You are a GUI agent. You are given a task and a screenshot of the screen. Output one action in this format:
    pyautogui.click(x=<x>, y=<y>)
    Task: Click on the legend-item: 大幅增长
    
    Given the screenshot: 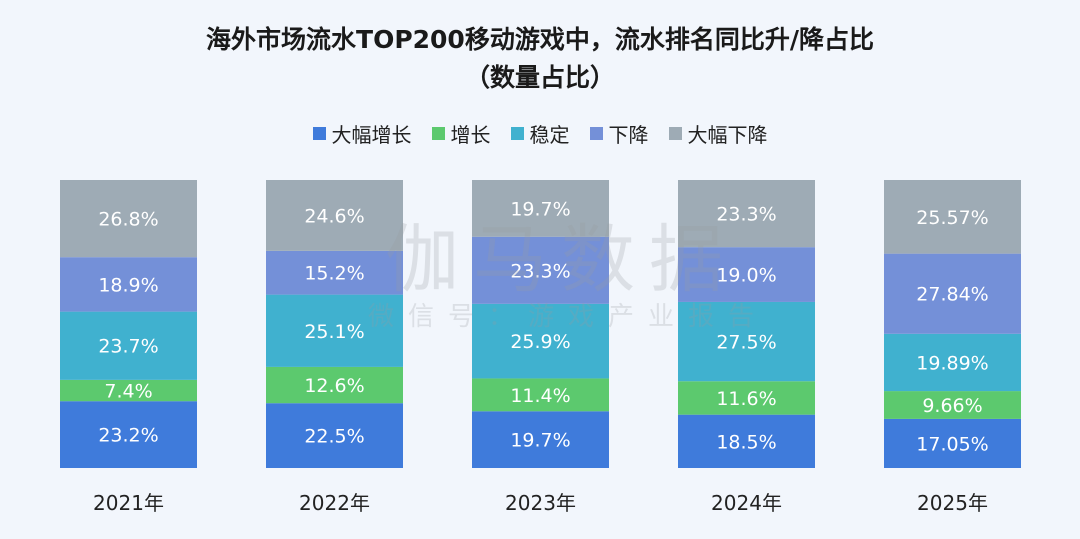 What is the action you would take?
    pyautogui.click(x=362, y=133)
    